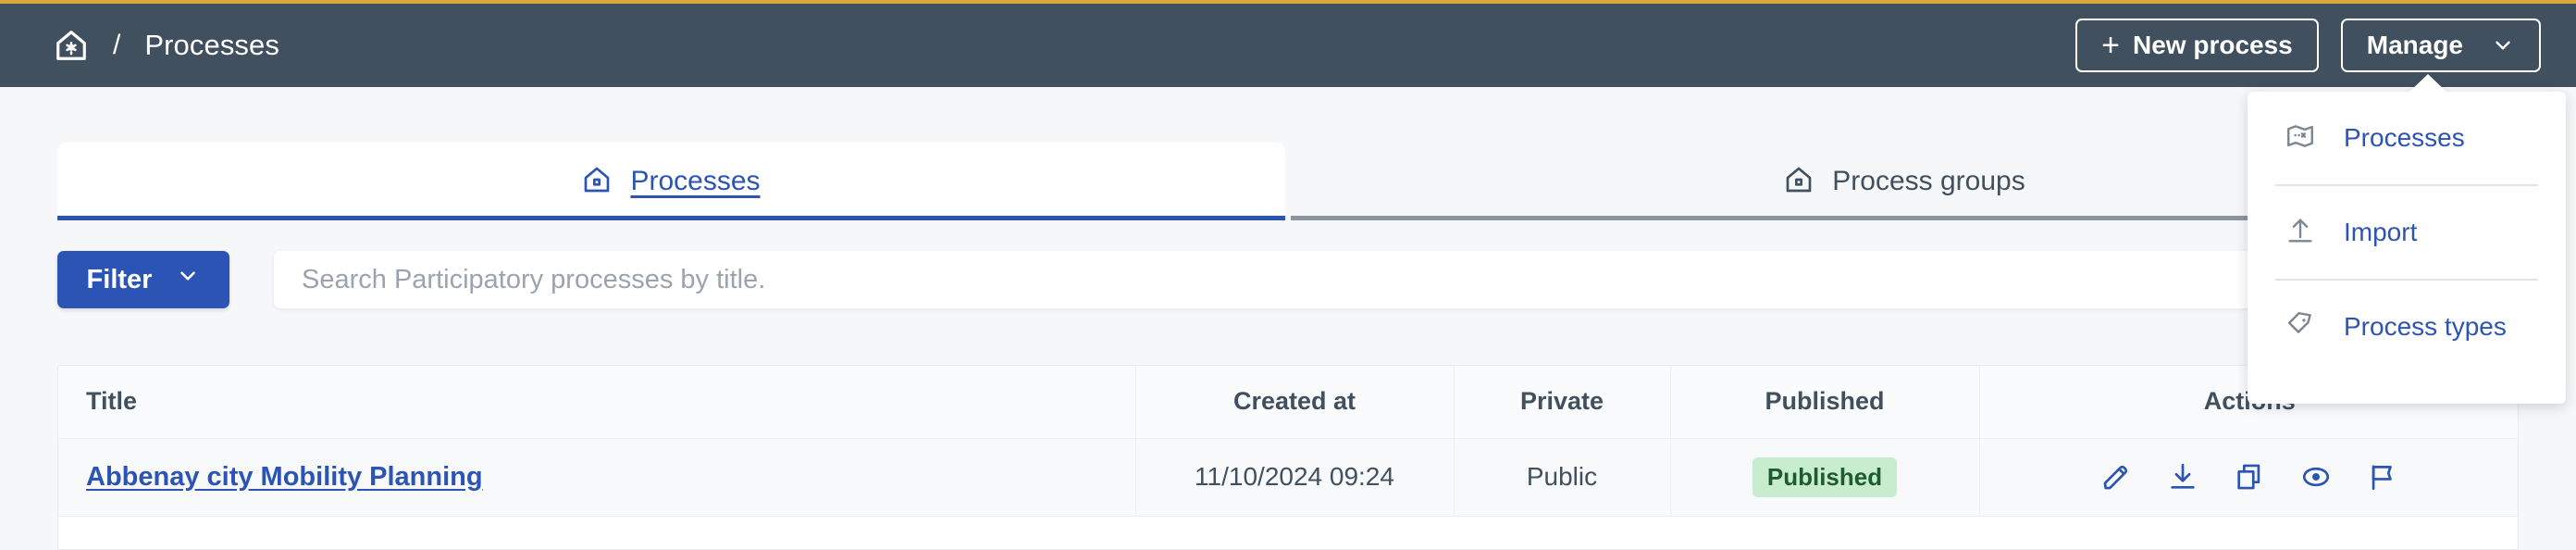  Describe the element at coordinates (1563, 403) in the screenshot. I see `column-header-private: Private` at that location.